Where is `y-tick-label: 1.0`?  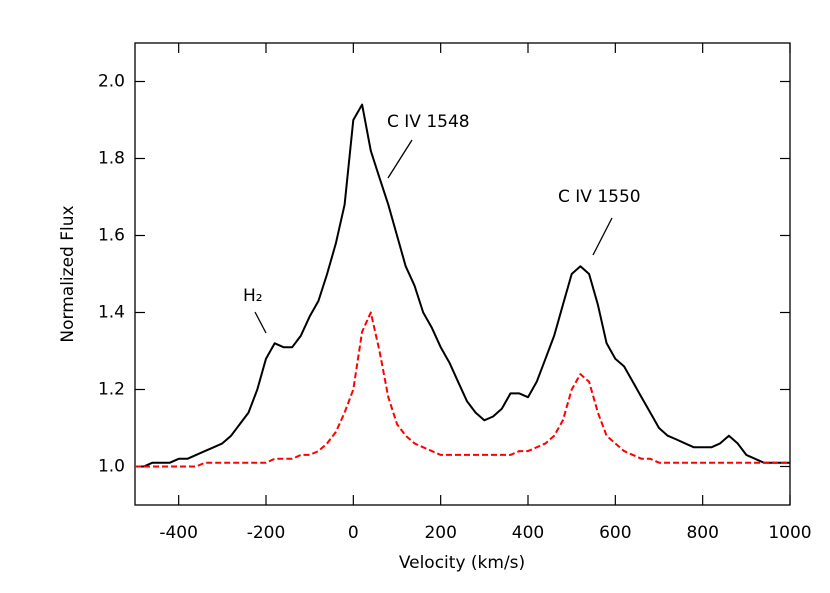 y-tick-label: 1.0 is located at coordinates (111, 467).